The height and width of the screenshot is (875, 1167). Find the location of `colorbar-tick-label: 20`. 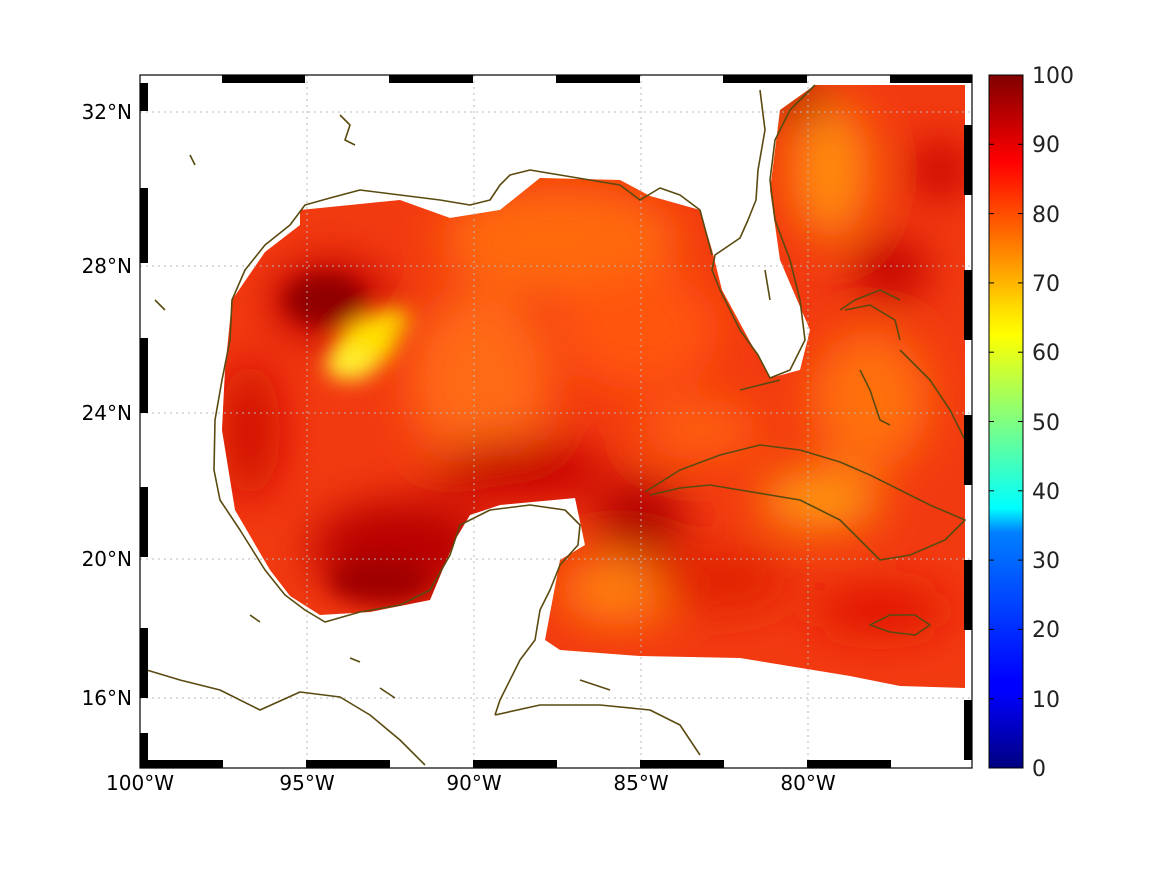

colorbar-tick-label: 20 is located at coordinates (1046, 630).